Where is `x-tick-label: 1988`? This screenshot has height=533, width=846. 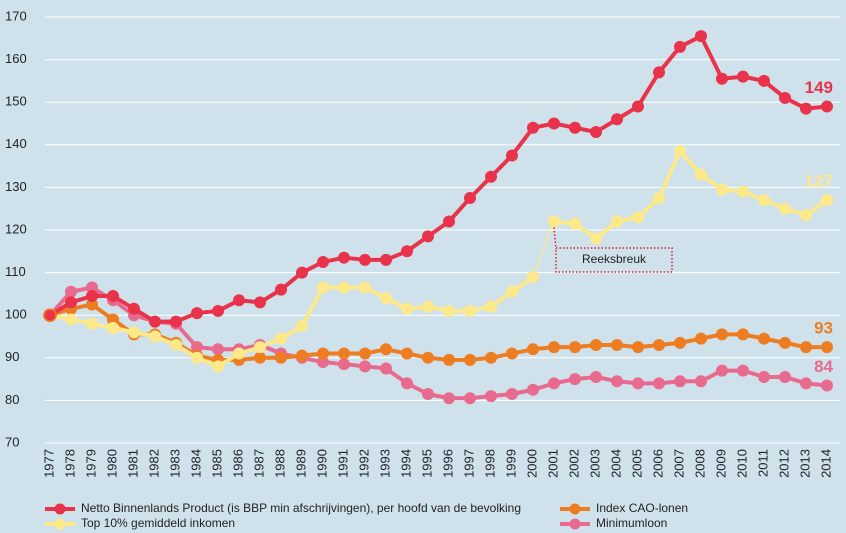
x-tick-label: 1988 is located at coordinates (279, 463).